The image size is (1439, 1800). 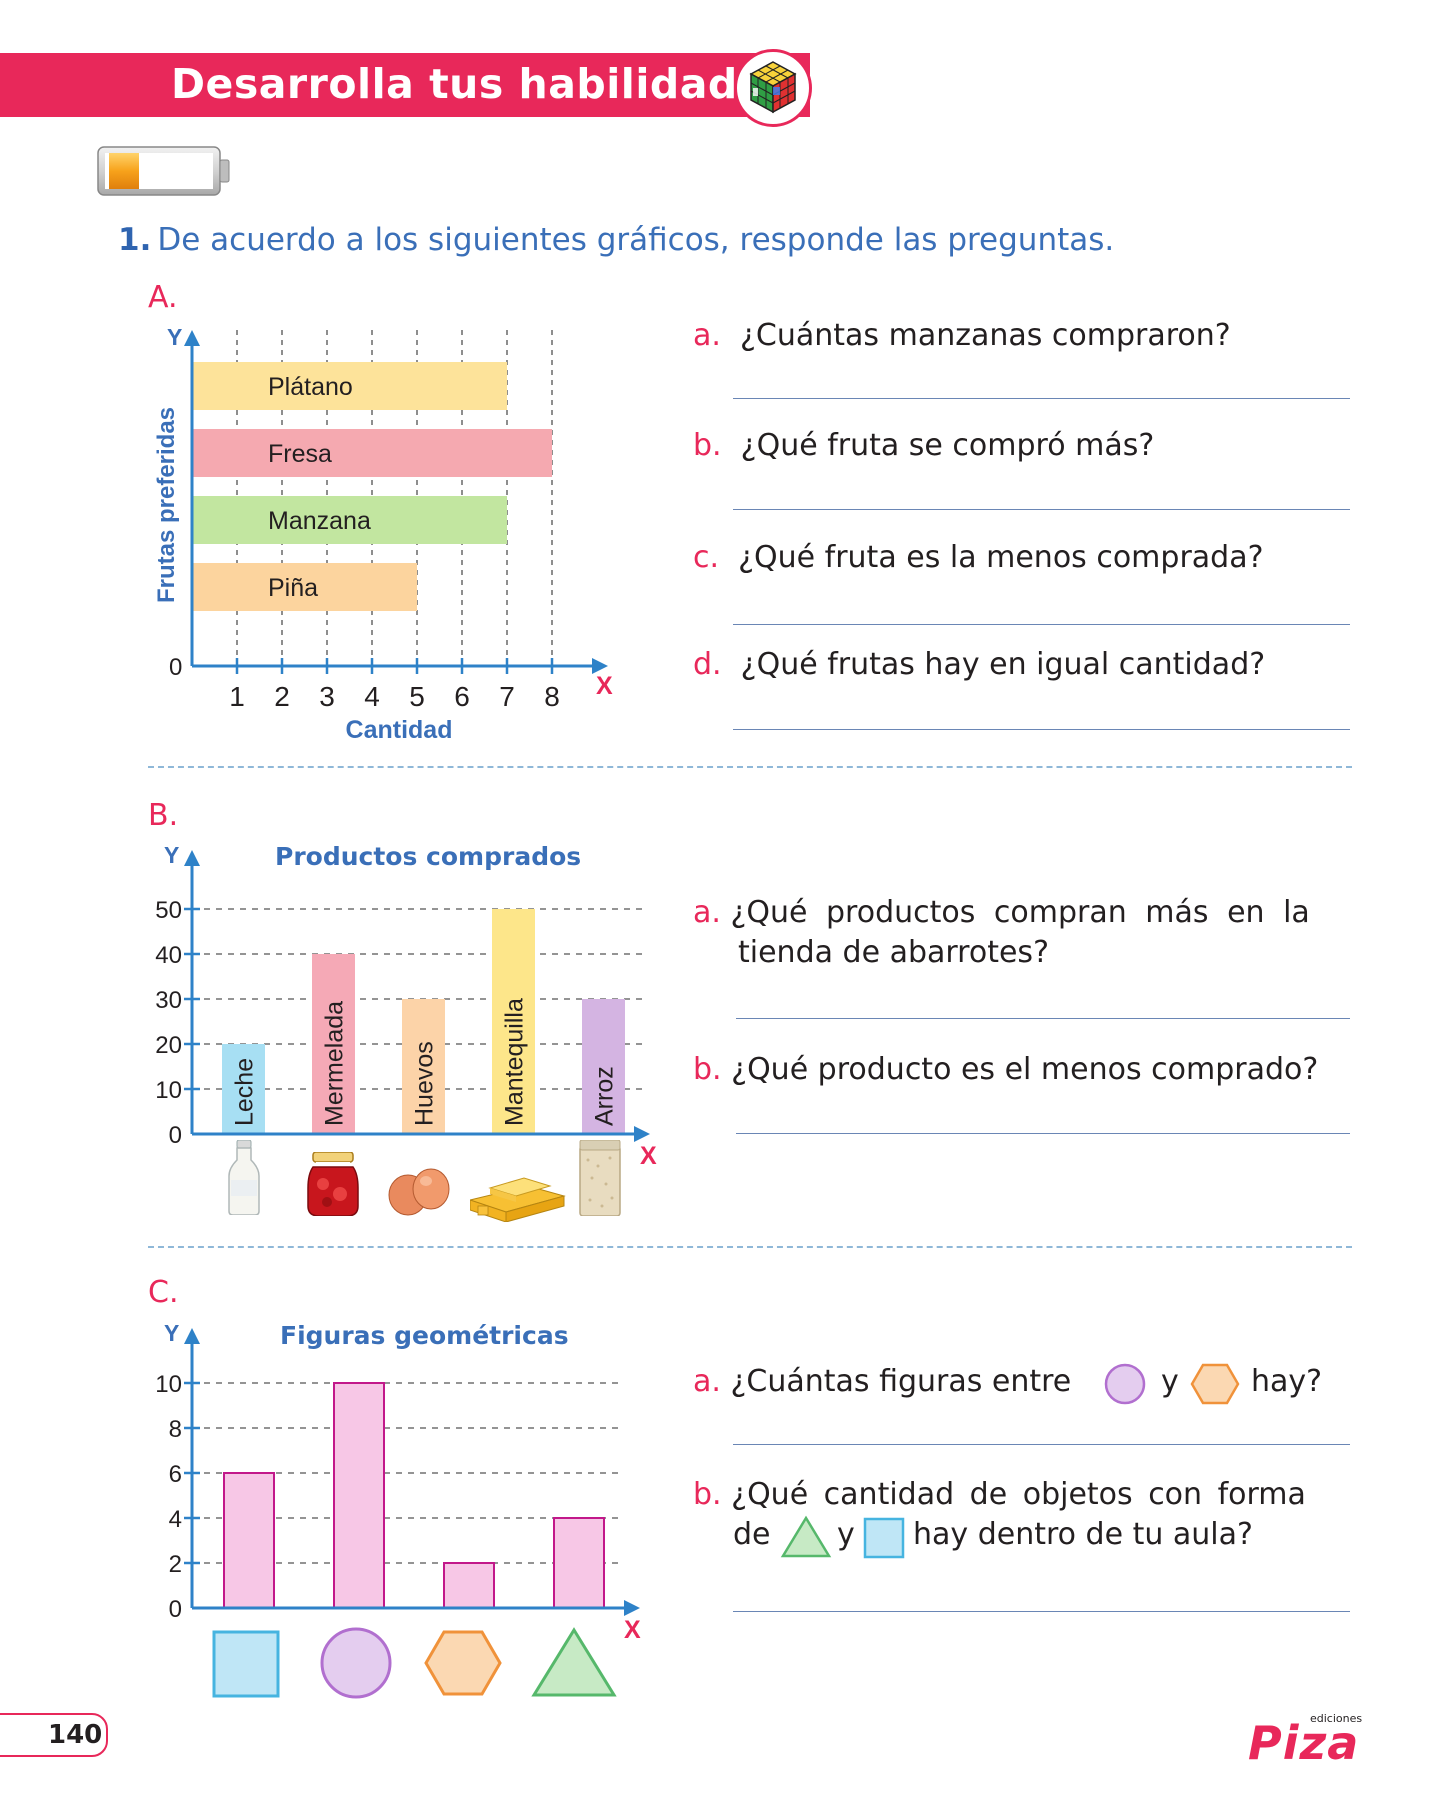 What do you see at coordinates (171, 855) in the screenshot?
I see `chart-b-y-letter: Y` at bounding box center [171, 855].